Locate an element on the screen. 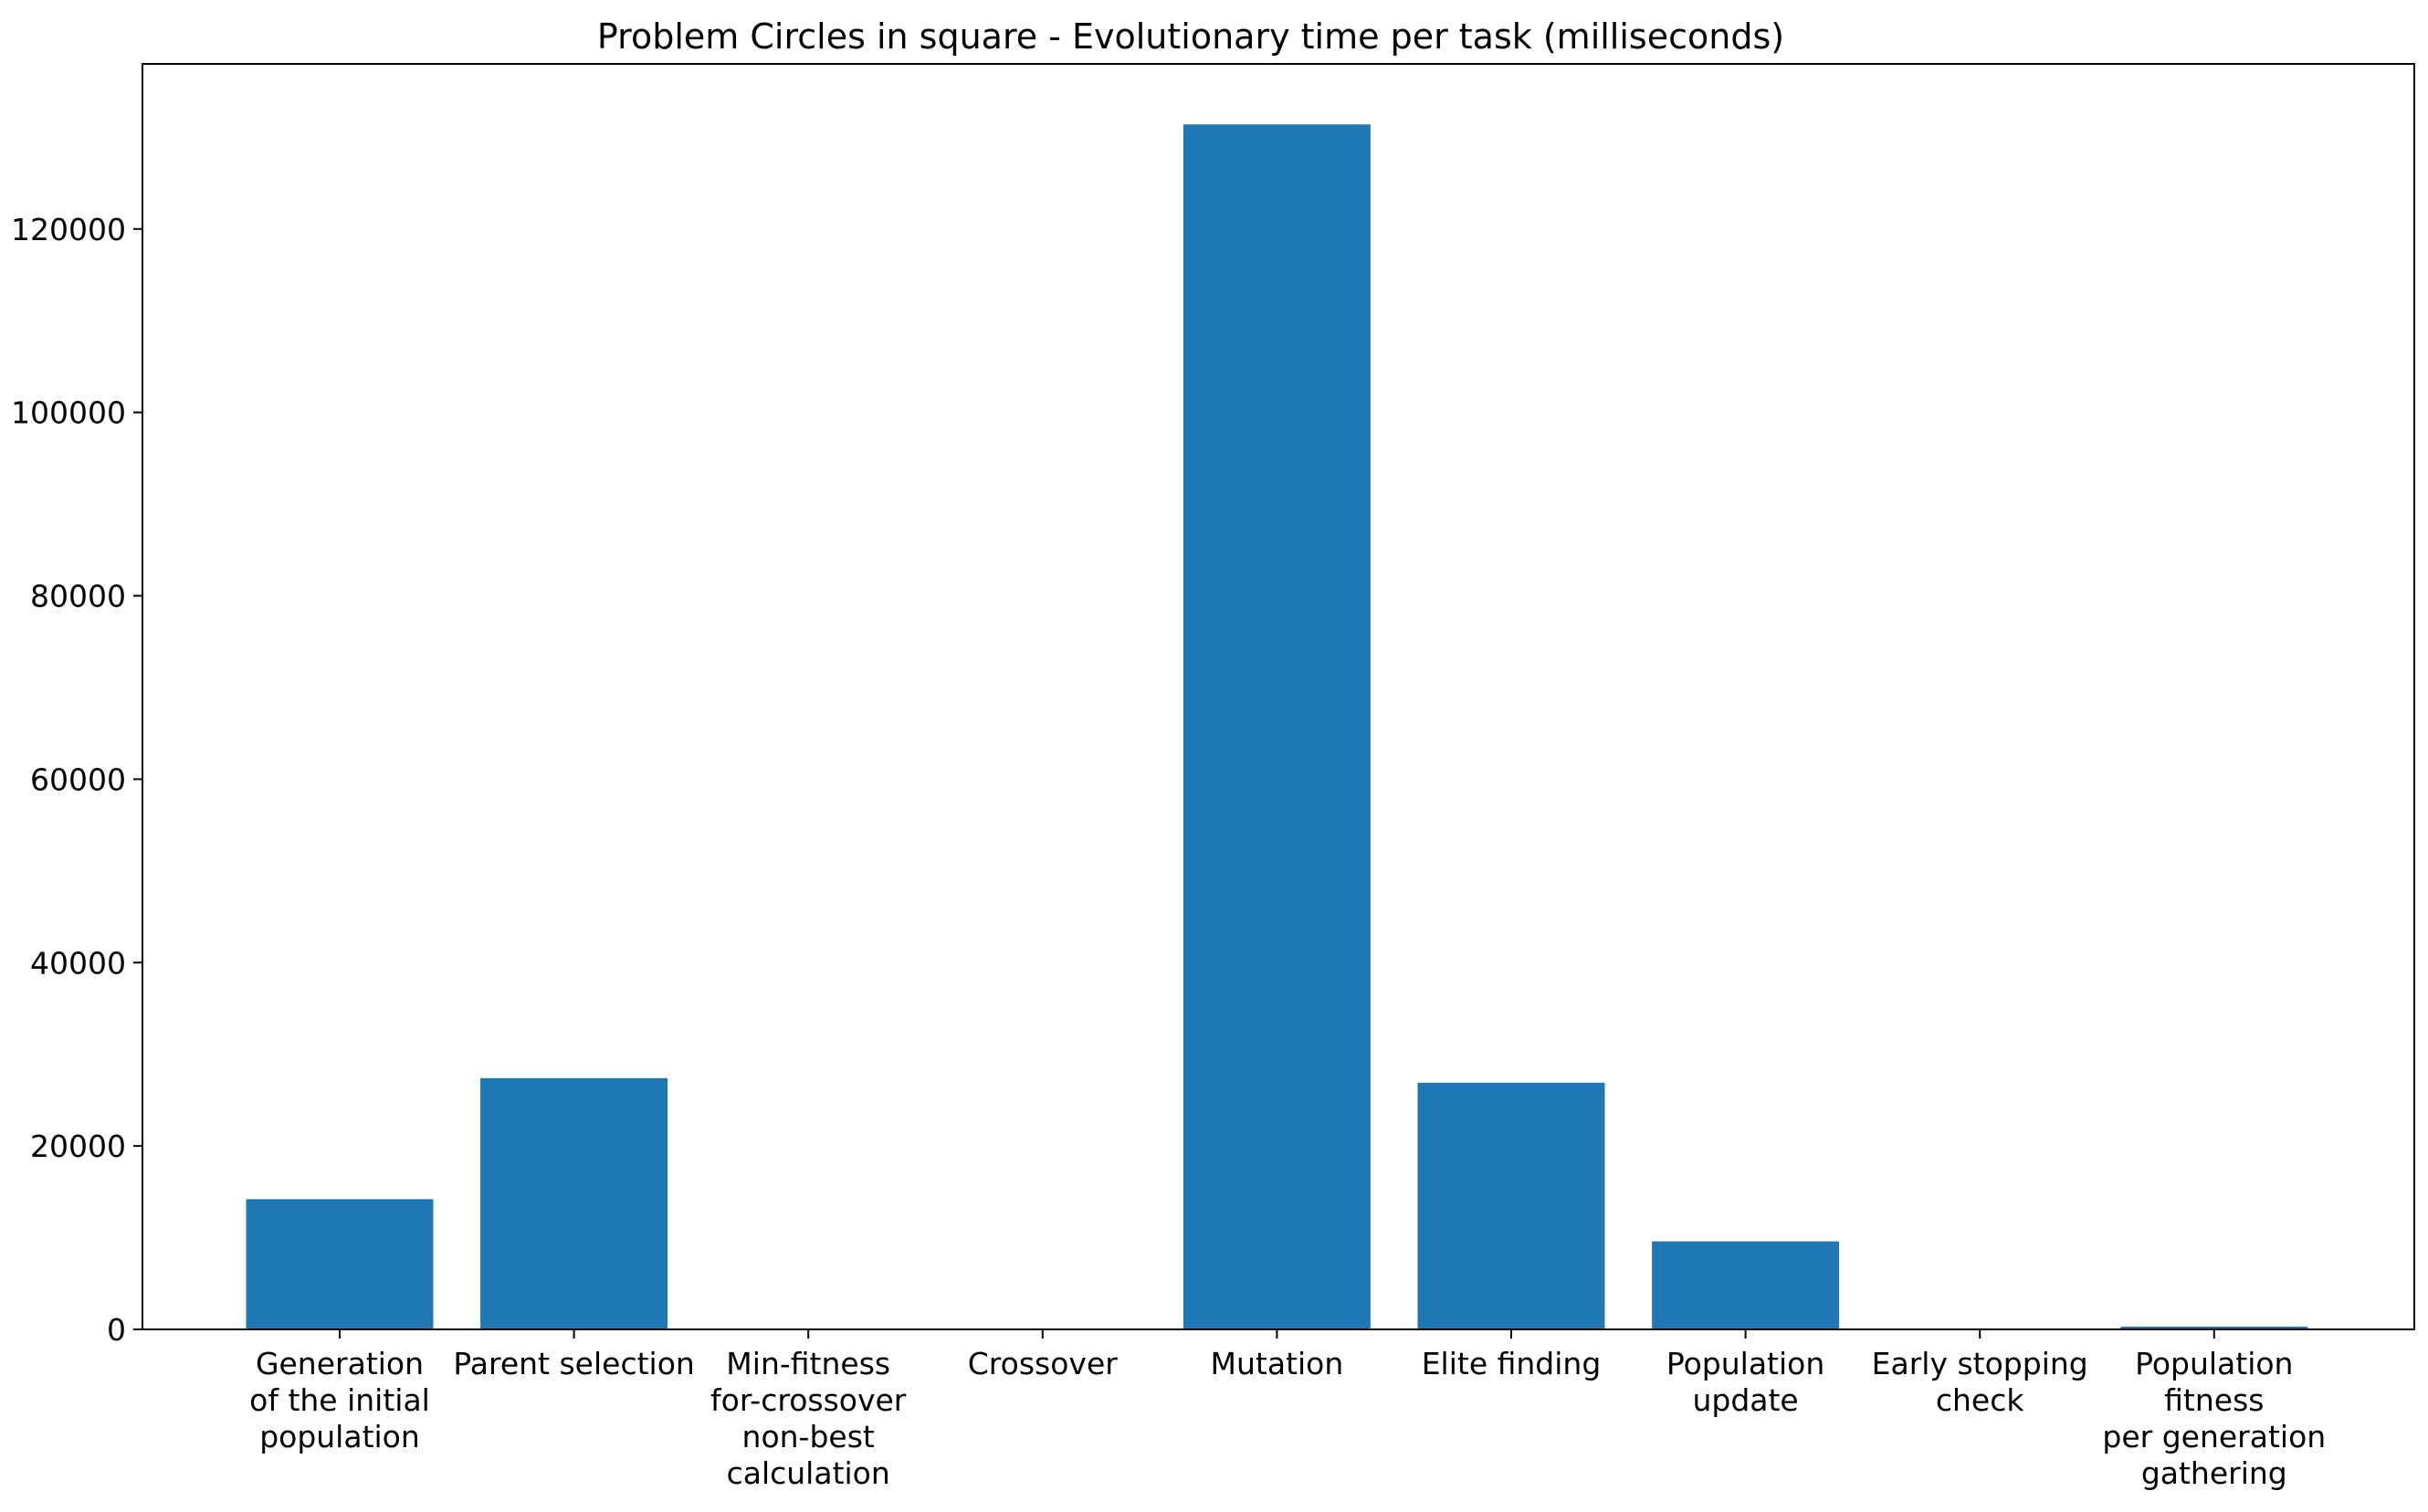 This screenshot has width=2428, height=1512. x-tick-label: Early stopping check is located at coordinates (1980, 1382).